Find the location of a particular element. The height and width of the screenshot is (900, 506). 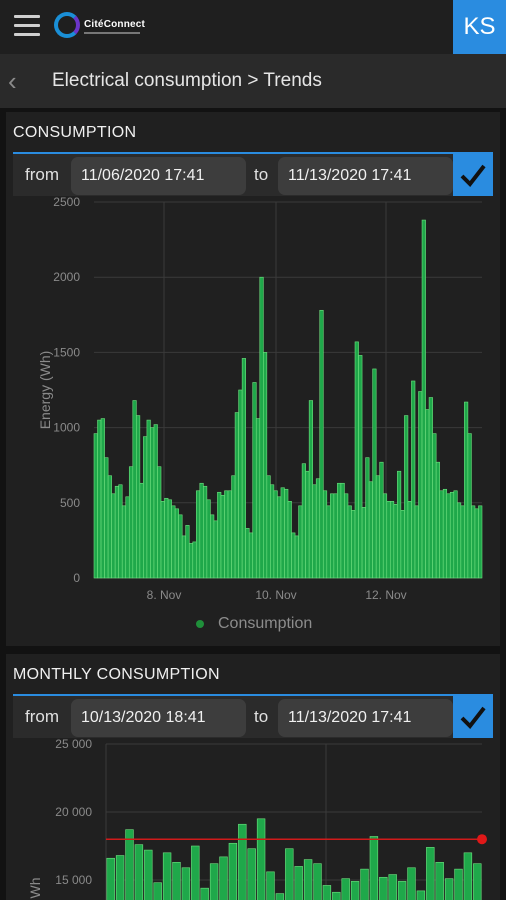

chart-legend: Consumption is located at coordinates (254, 624).